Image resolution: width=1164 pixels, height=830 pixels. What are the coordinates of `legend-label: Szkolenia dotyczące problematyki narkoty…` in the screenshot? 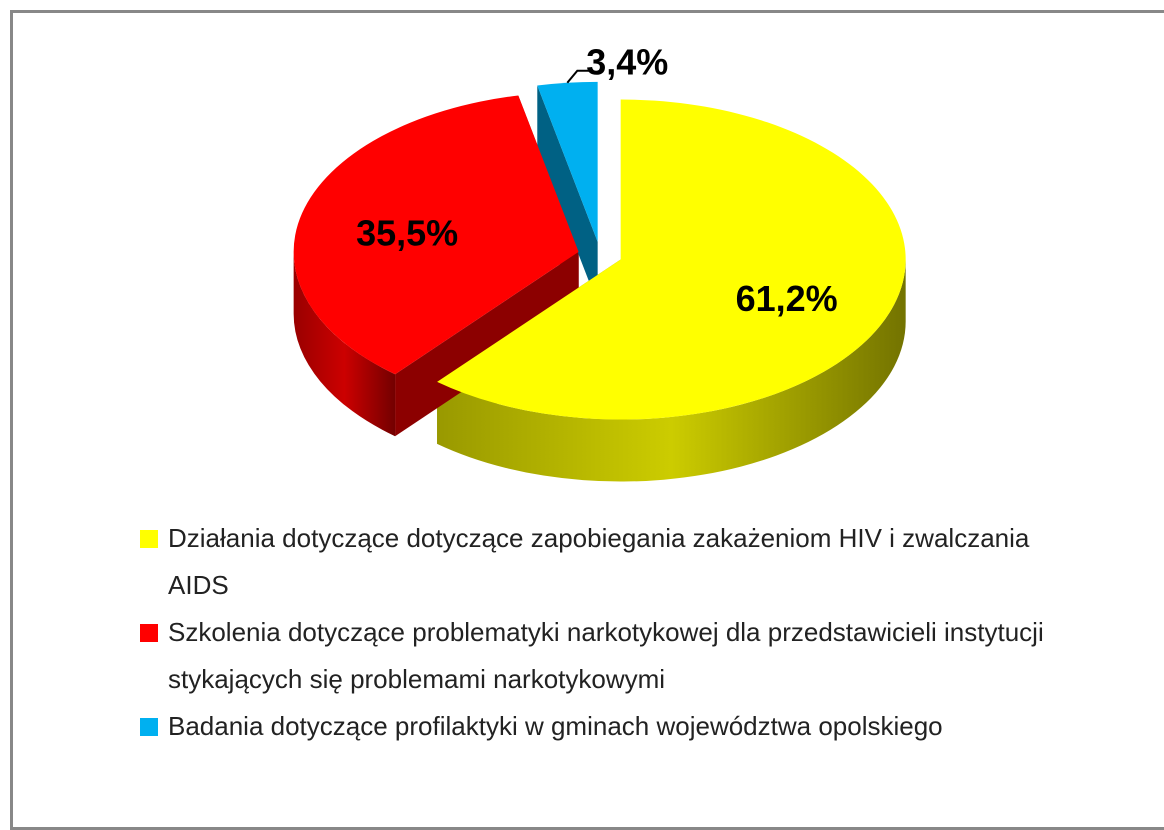 It's located at (606, 655).